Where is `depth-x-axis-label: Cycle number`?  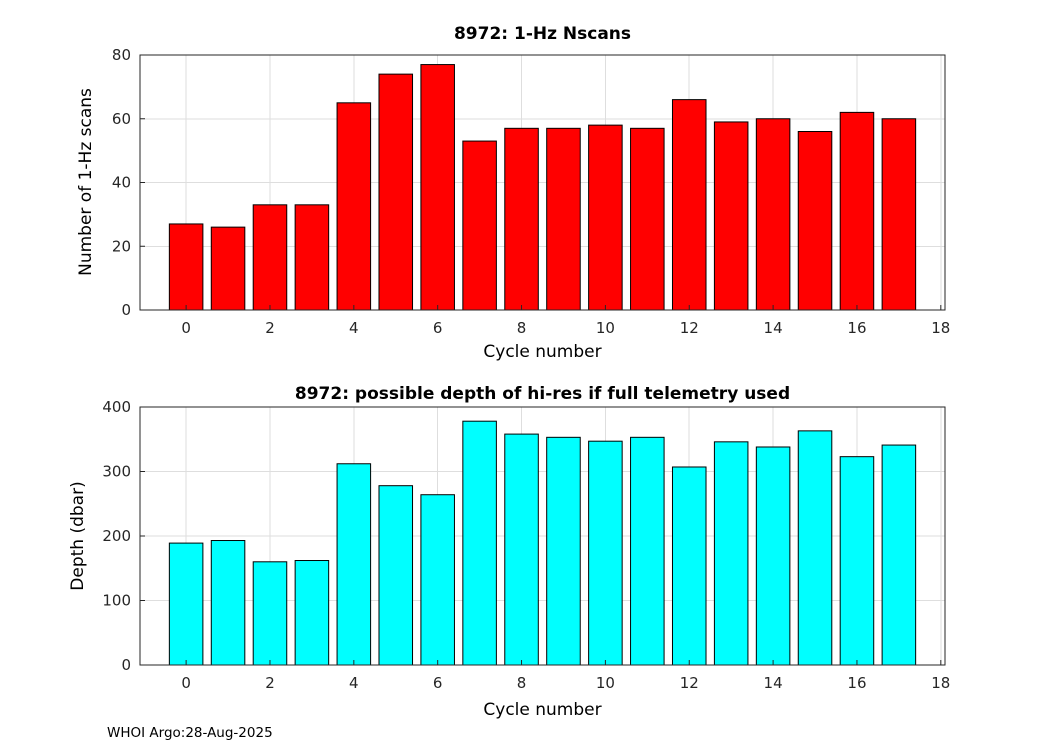 depth-x-axis-label: Cycle number is located at coordinates (542, 710).